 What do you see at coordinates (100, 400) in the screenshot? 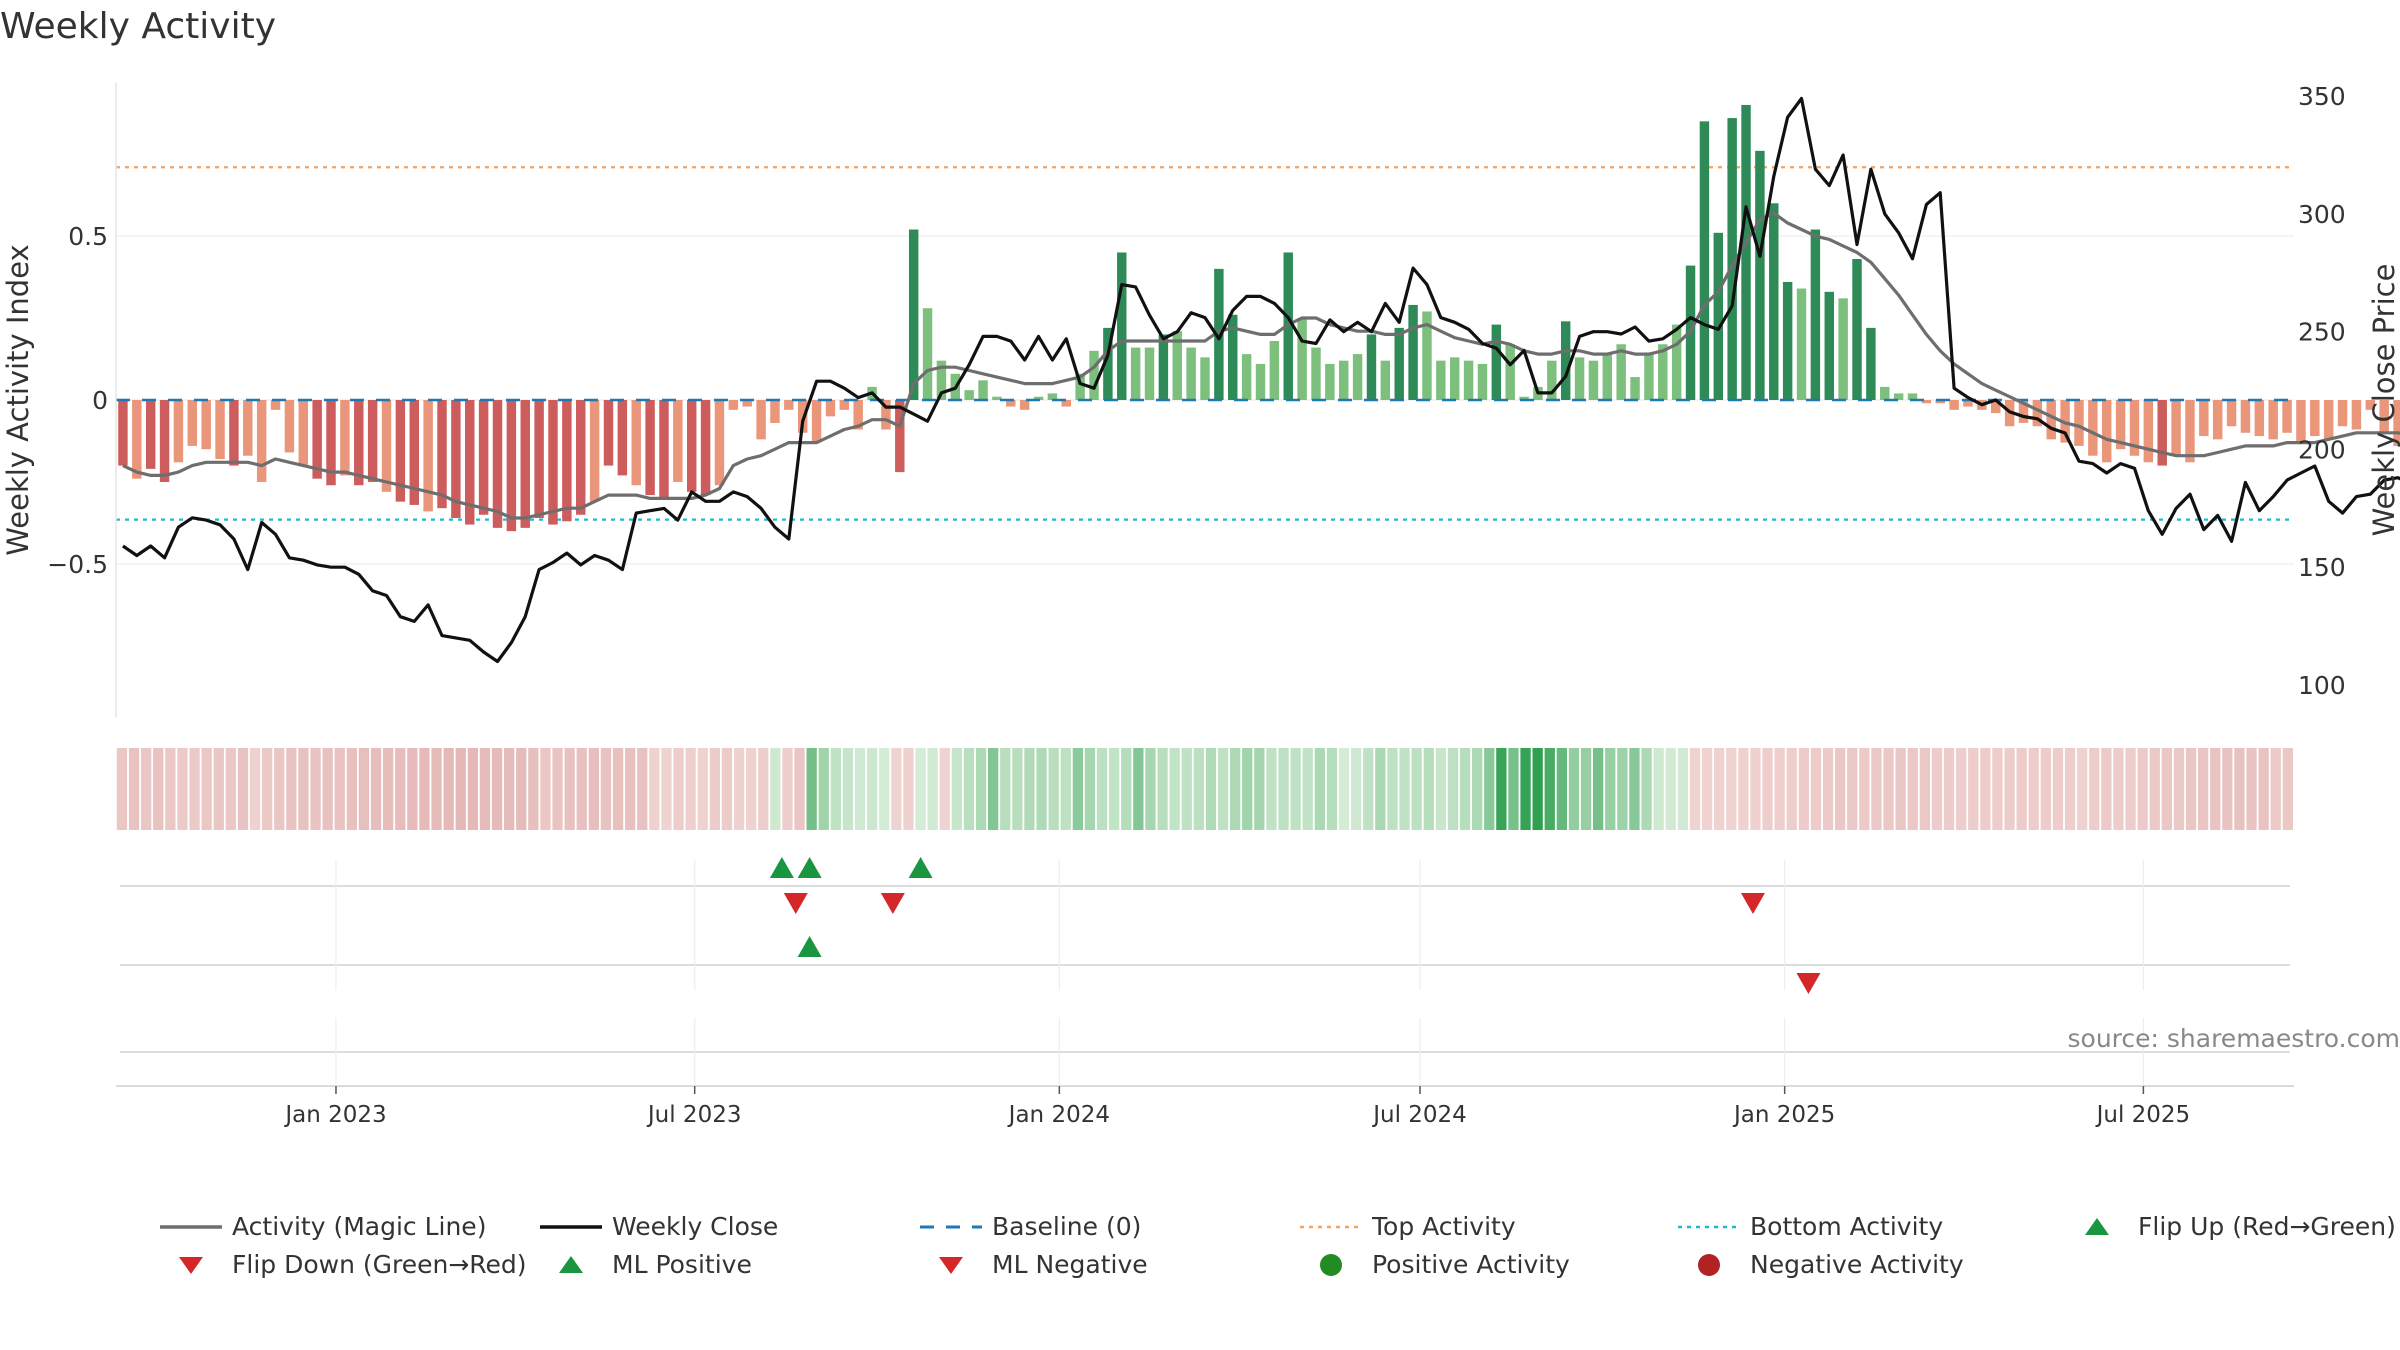
I see `left-tick-label: 0` at bounding box center [100, 400].